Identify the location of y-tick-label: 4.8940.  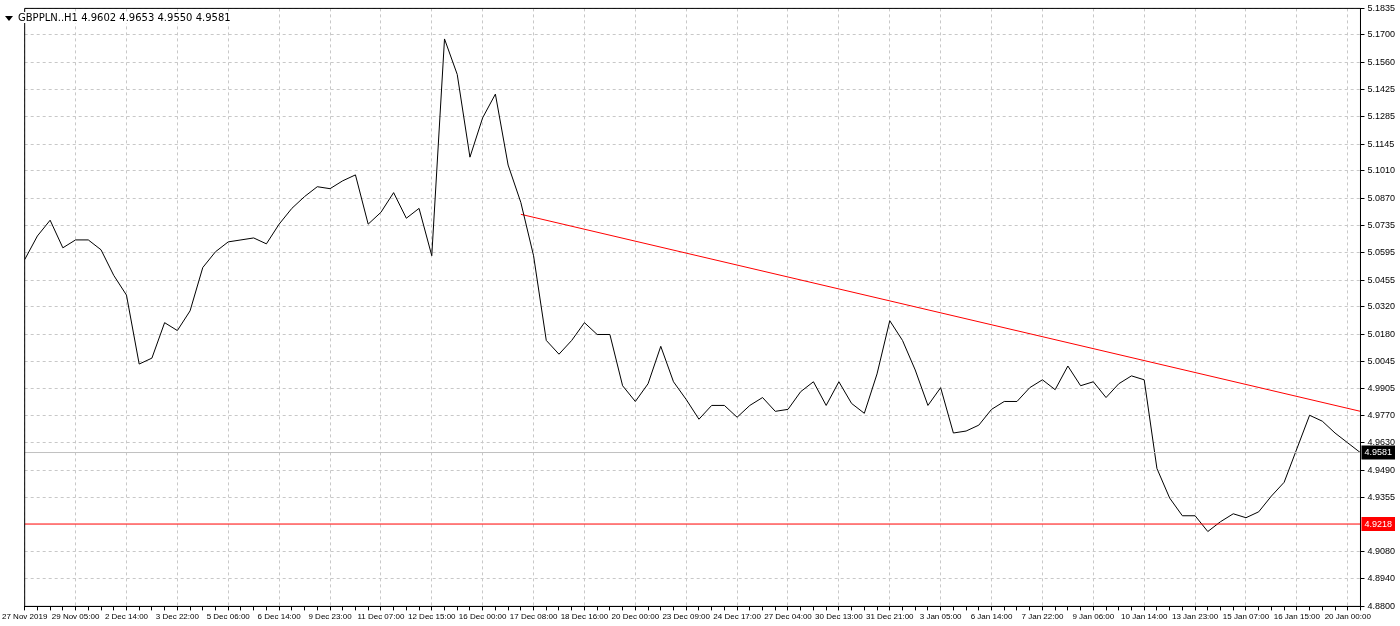
(1381, 578).